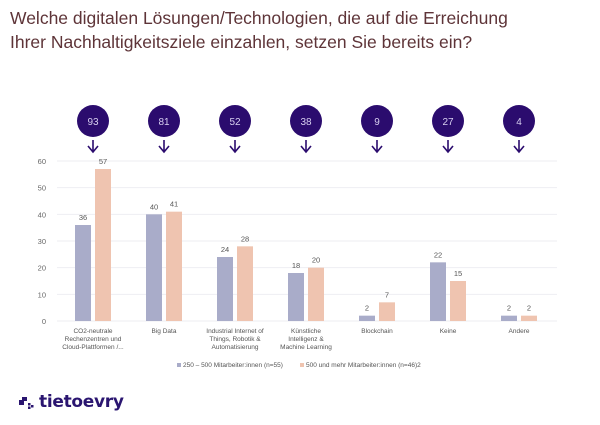 This screenshot has width=600, height=425. What do you see at coordinates (92, 331) in the screenshot?
I see `category-label: CO2-neutrale` at bounding box center [92, 331].